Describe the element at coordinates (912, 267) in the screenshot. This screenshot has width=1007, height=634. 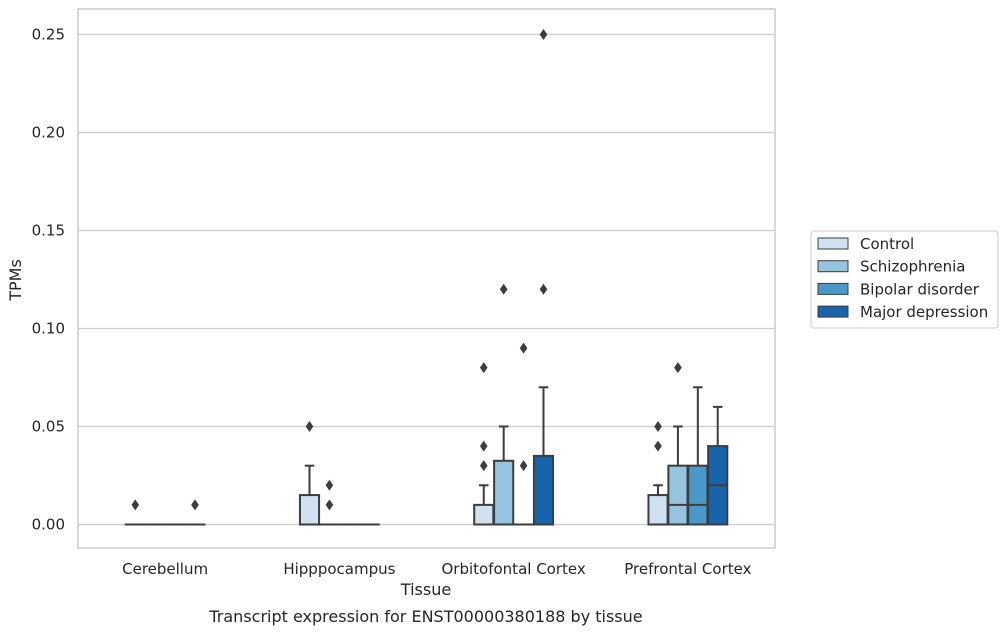
I see `legend-label: Schizophrenia` at that location.